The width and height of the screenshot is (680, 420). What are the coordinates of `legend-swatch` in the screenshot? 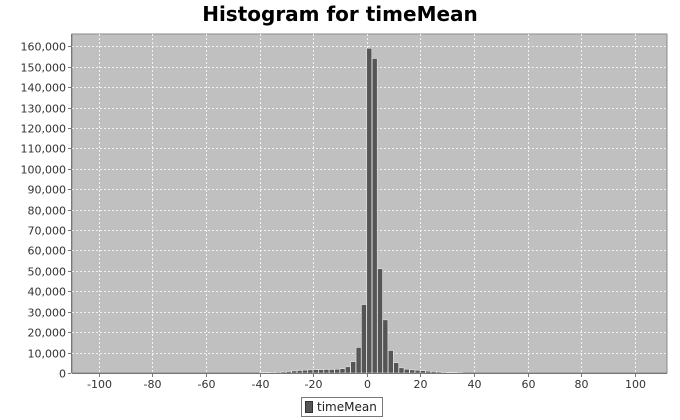 It's located at (309, 407).